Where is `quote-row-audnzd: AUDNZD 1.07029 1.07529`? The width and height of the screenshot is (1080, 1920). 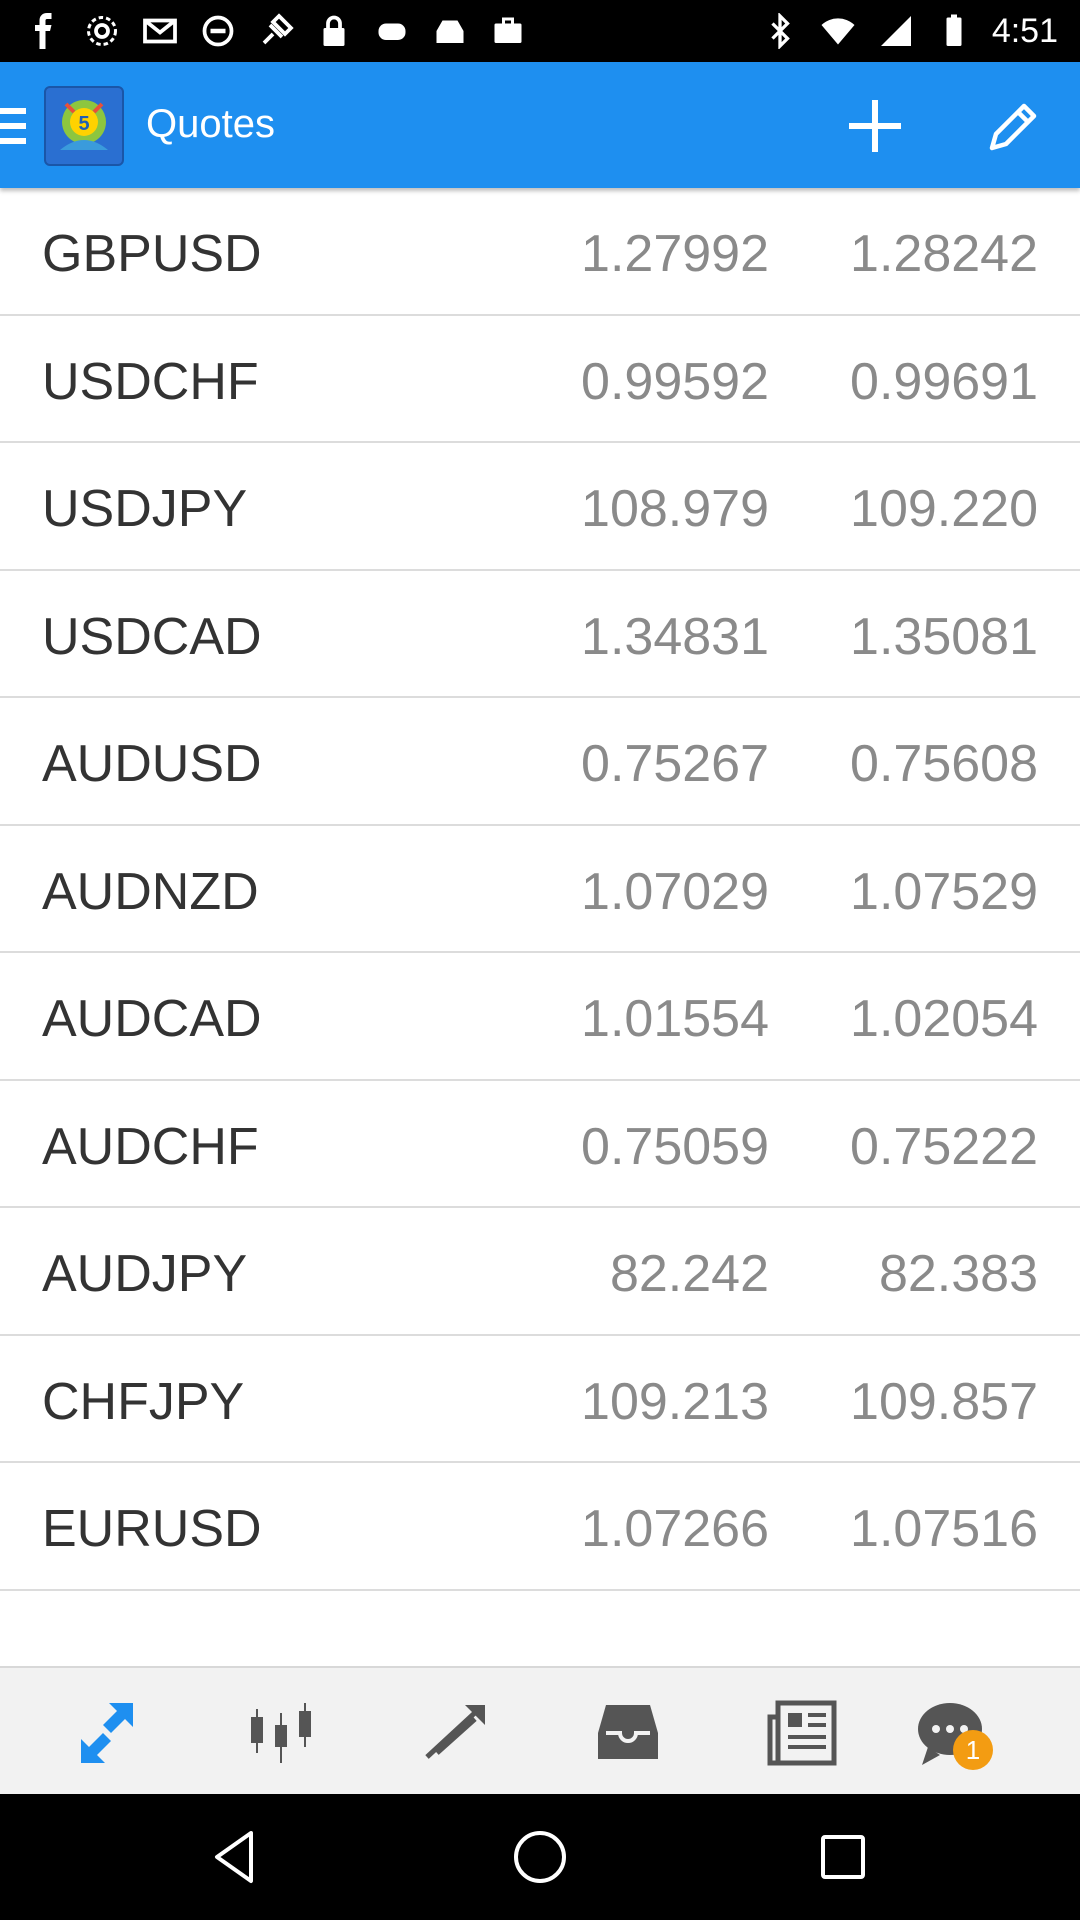 quote-row-audnzd: AUDNZD 1.07029 1.07529 is located at coordinates (540, 889).